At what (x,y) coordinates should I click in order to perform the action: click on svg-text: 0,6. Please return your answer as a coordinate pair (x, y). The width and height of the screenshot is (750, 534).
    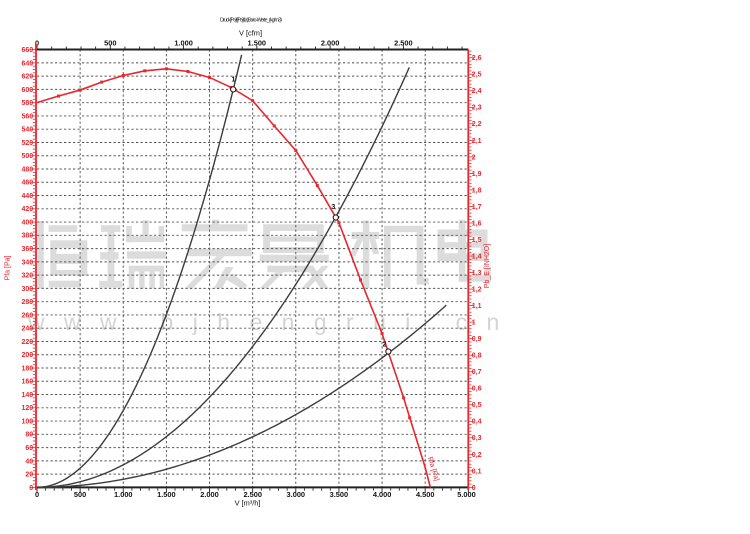
    Looking at the image, I should click on (477, 389).